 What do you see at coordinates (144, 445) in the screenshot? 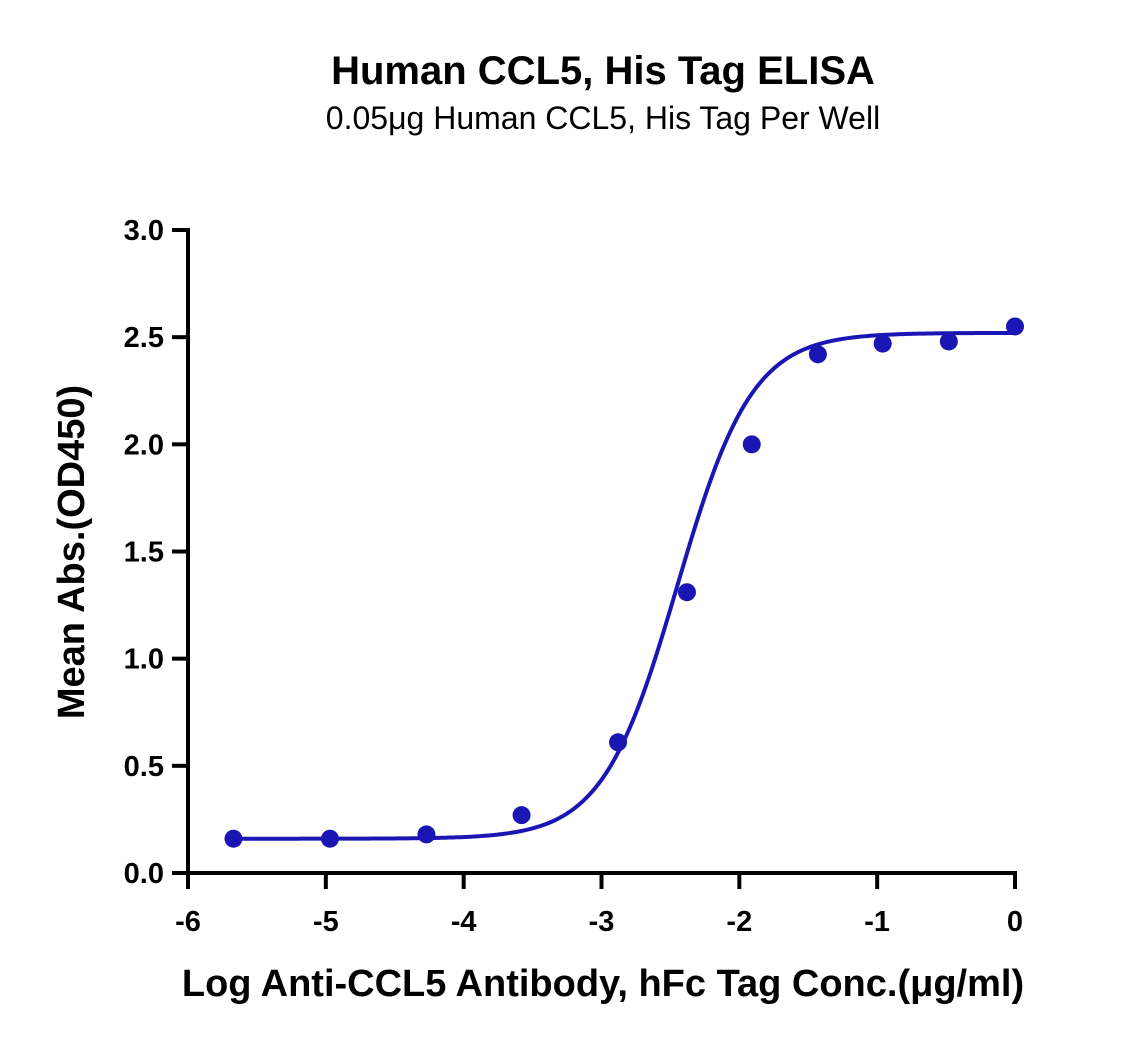
I see `y-tick-label: 2.0` at bounding box center [144, 445].